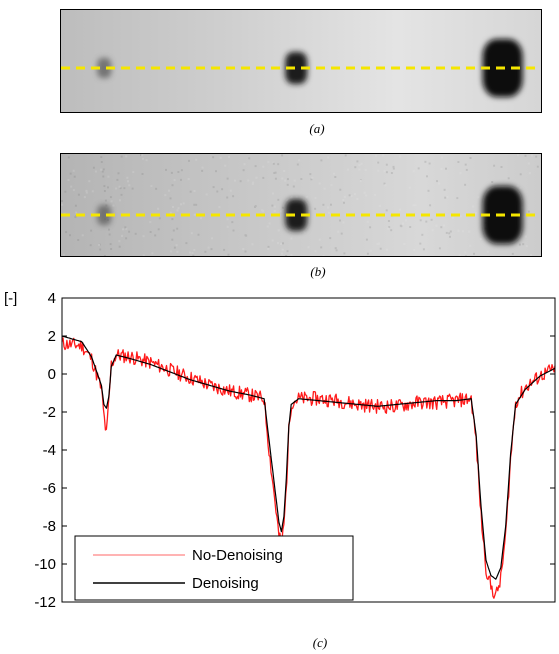 Image resolution: width=559 pixels, height=654 pixels. What do you see at coordinates (237, 555) in the screenshot?
I see `legend-label-no-denoising: No-Denoising` at bounding box center [237, 555].